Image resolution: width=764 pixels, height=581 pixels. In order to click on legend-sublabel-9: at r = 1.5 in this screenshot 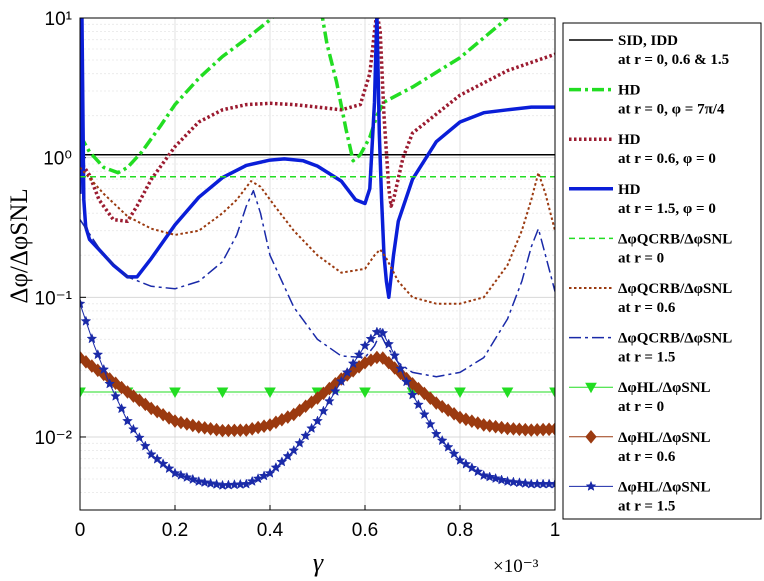, I will do `click(646, 506)`.